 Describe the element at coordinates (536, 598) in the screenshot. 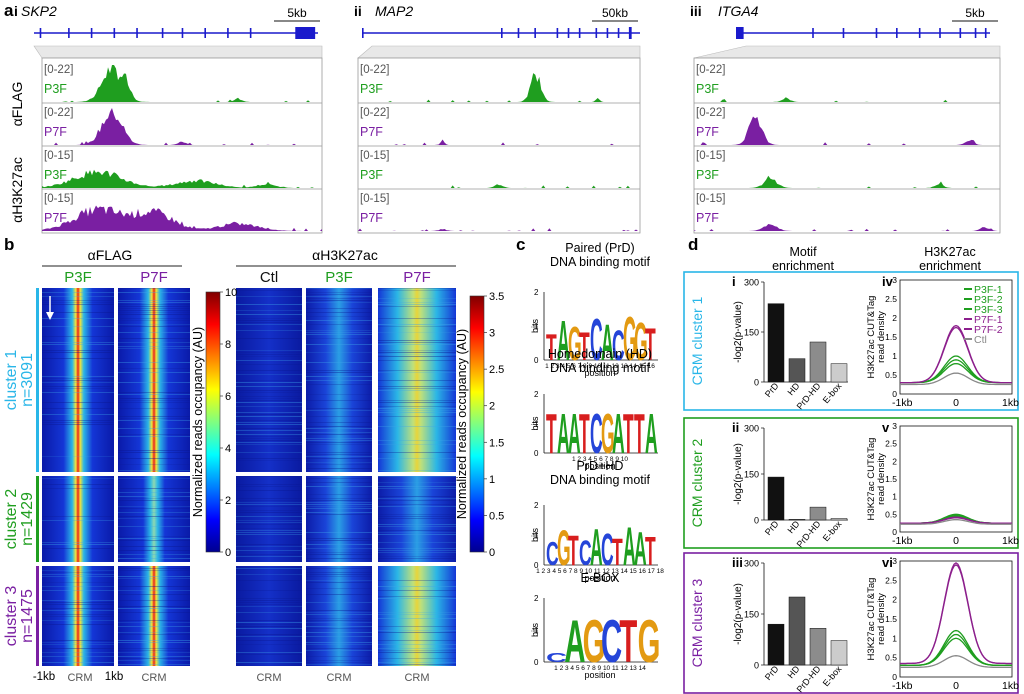

I see `logo-y-tick: 2` at that location.